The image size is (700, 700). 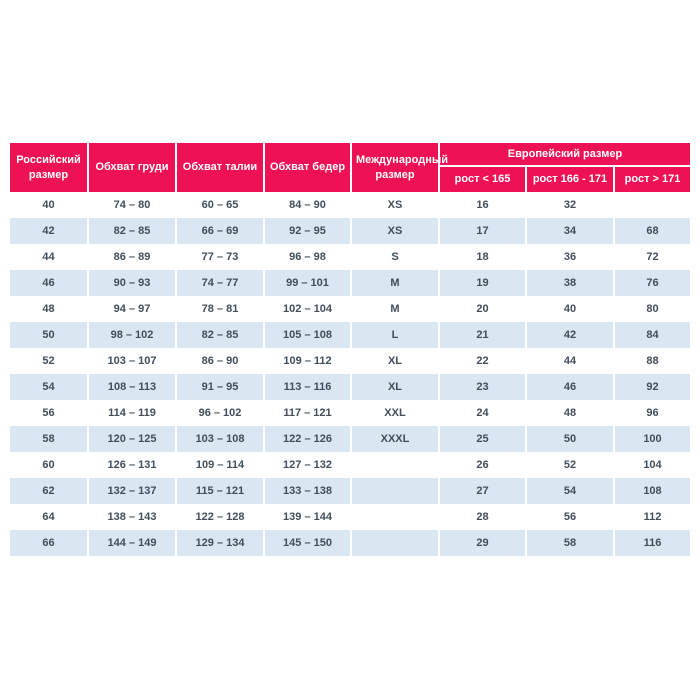 What do you see at coordinates (131, 387) in the screenshot?
I see `table-cell: 108 – 113` at bounding box center [131, 387].